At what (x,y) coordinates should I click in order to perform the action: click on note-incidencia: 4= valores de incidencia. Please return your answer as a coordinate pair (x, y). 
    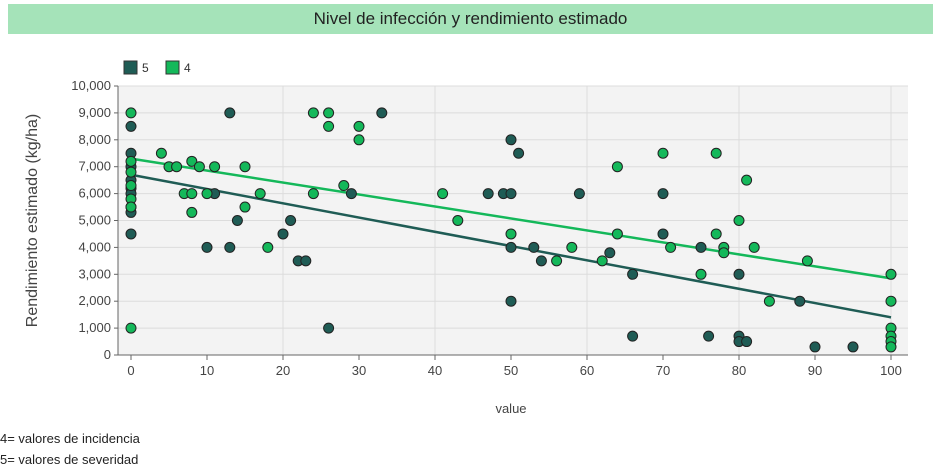
    Looking at the image, I should click on (70, 438).